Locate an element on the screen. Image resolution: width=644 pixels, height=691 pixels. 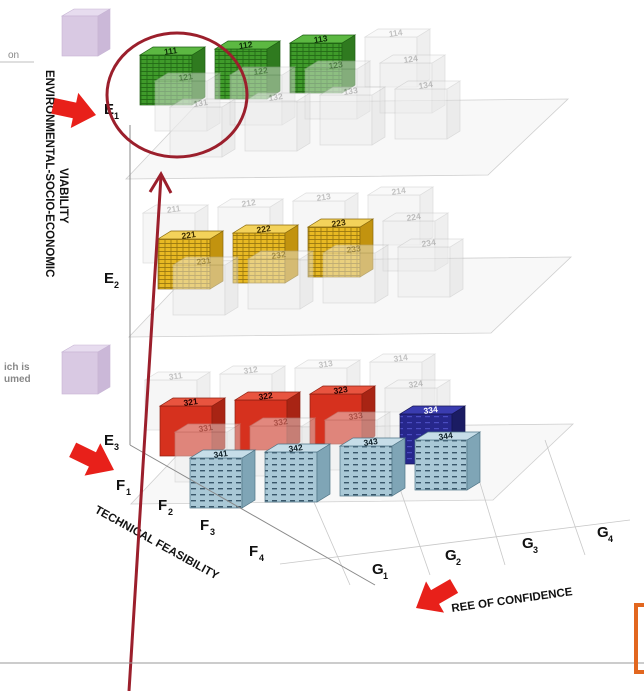
cube-label: 312 is located at coordinates (251, 370).